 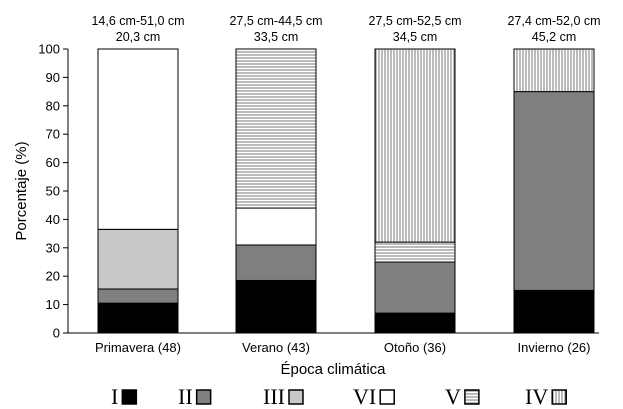 What do you see at coordinates (333, 369) in the screenshot?
I see `x-axis-title: Época climática` at bounding box center [333, 369].